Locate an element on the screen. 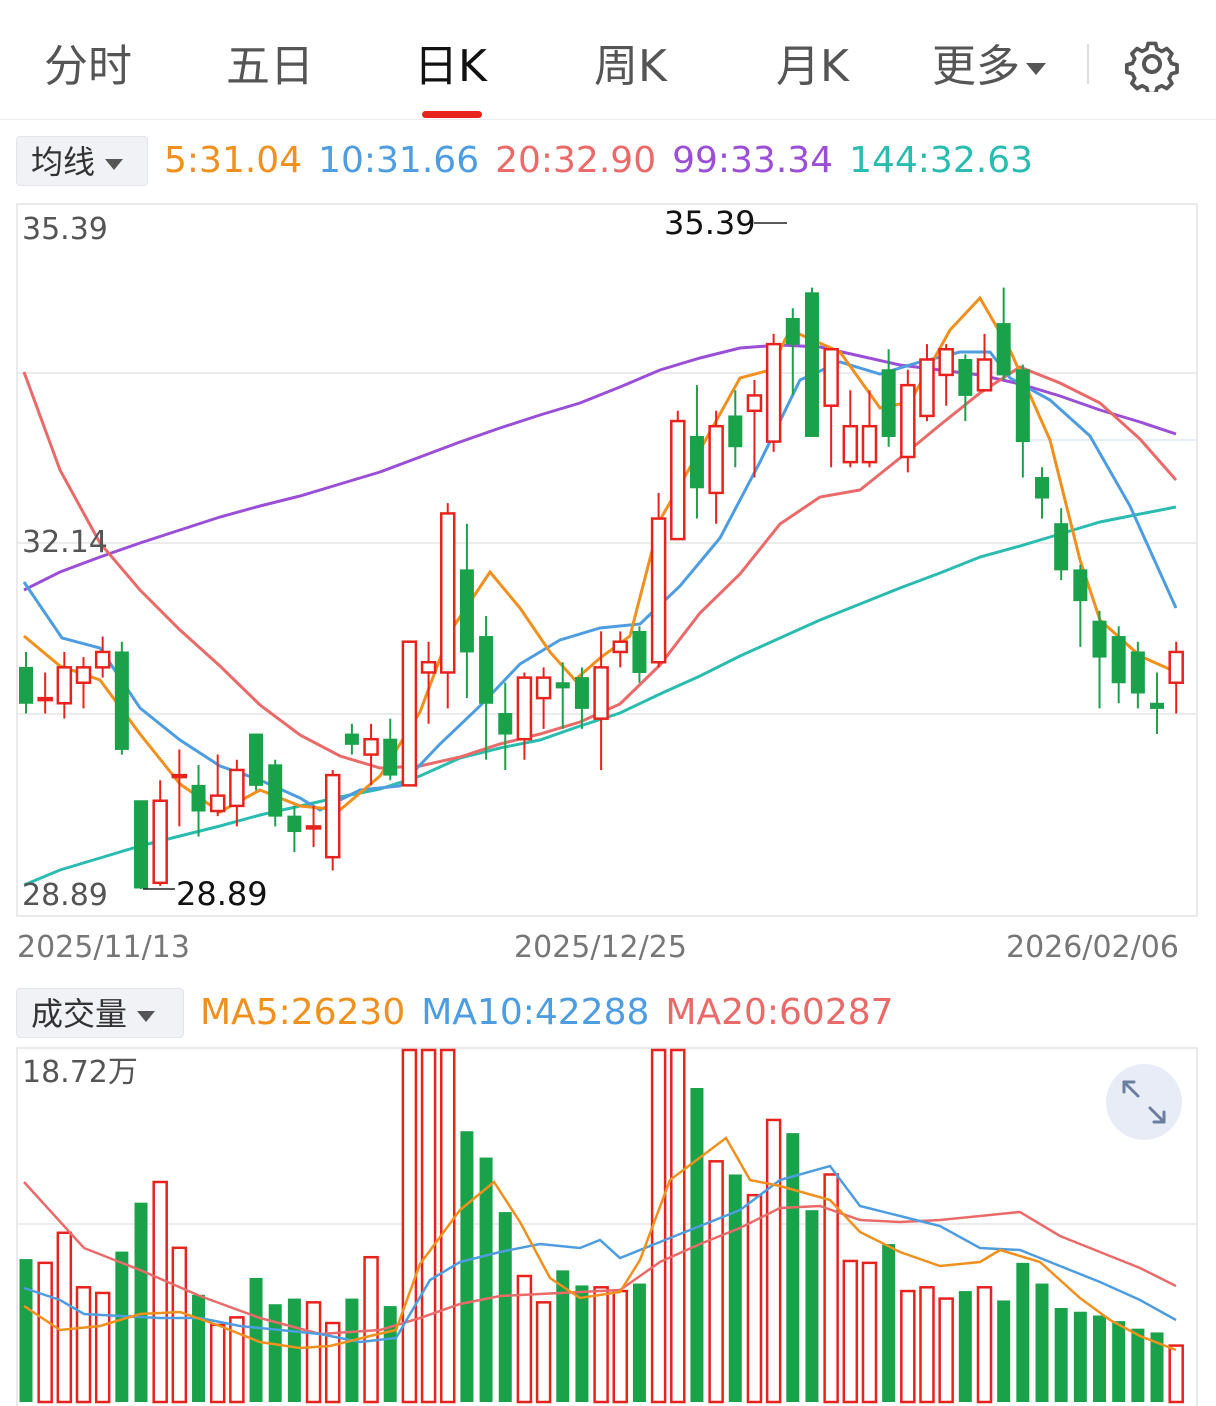 The height and width of the screenshot is (1406, 1216). expand-chart-button is located at coordinates (1144, 1102).